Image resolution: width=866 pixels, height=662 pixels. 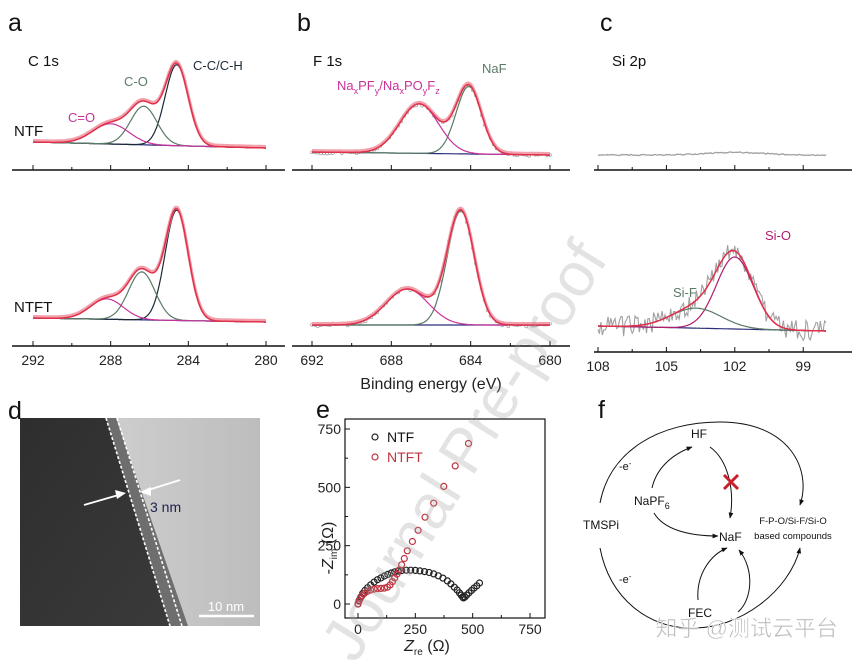 What do you see at coordinates (712, 319) in the screenshot?
I see `component-peak-sif` at bounding box center [712, 319].